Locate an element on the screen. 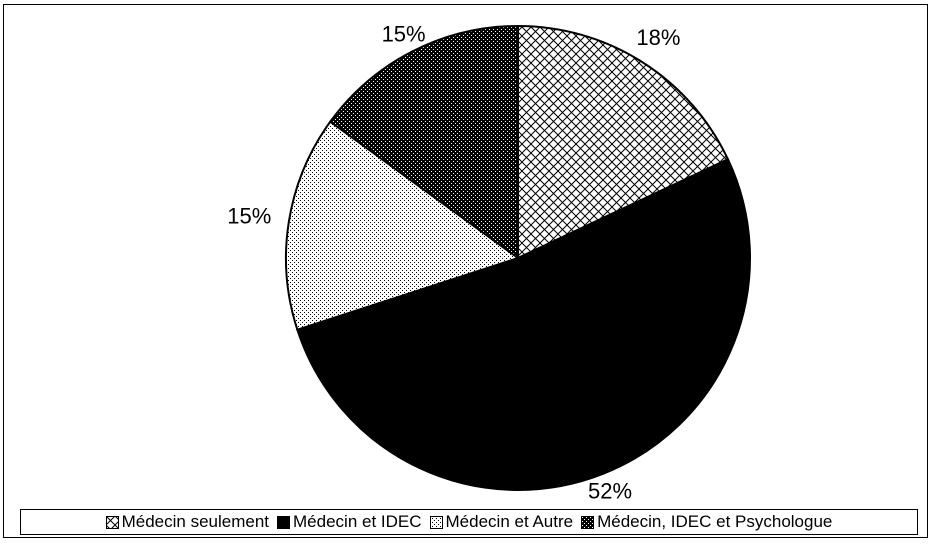 This screenshot has width=934, height=544. legend-label-1: Médecin seulement is located at coordinates (195, 521).